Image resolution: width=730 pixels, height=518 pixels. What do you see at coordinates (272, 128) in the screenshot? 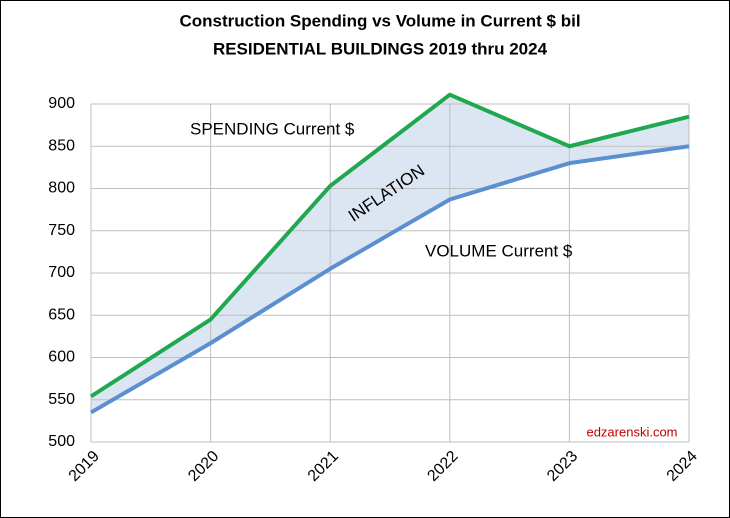
I see `series-label: SPENDING Current $` at bounding box center [272, 128].